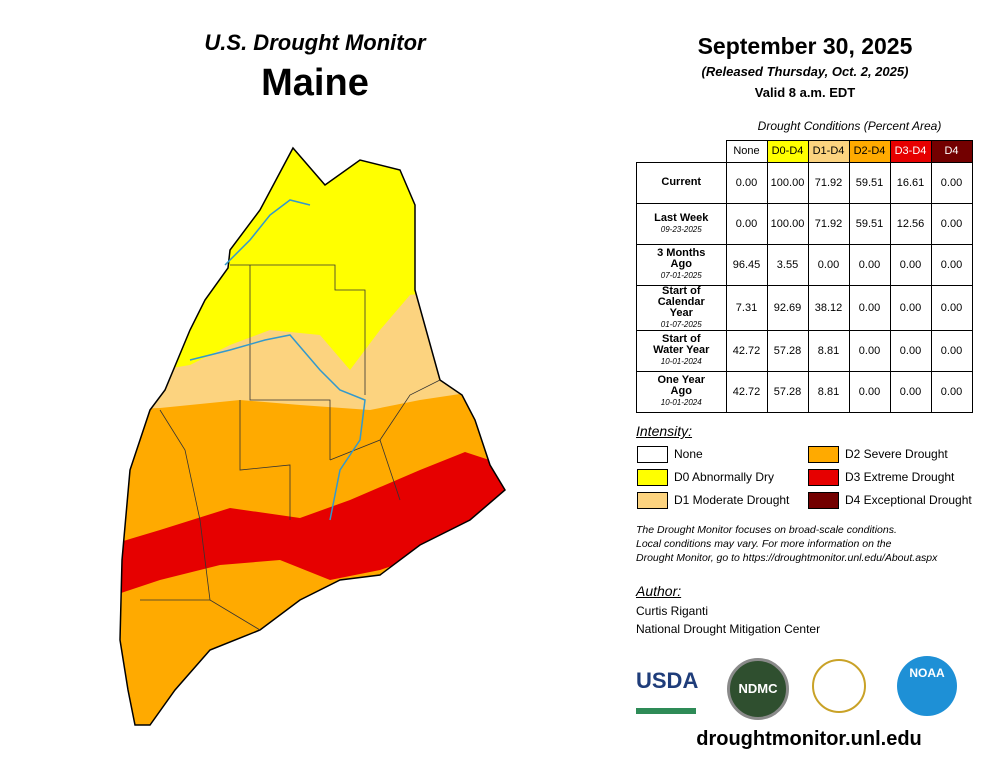  What do you see at coordinates (805, 92) in the screenshot?
I see `valid-time: Valid 8 a.m. EDT` at bounding box center [805, 92].